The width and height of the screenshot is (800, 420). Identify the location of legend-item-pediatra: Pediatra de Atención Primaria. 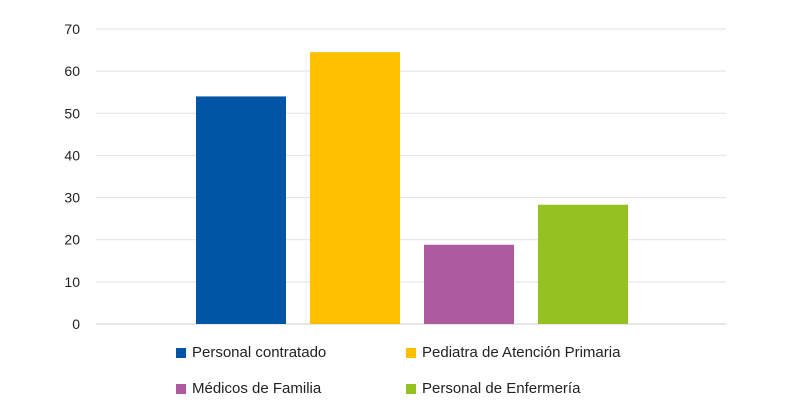
(513, 352).